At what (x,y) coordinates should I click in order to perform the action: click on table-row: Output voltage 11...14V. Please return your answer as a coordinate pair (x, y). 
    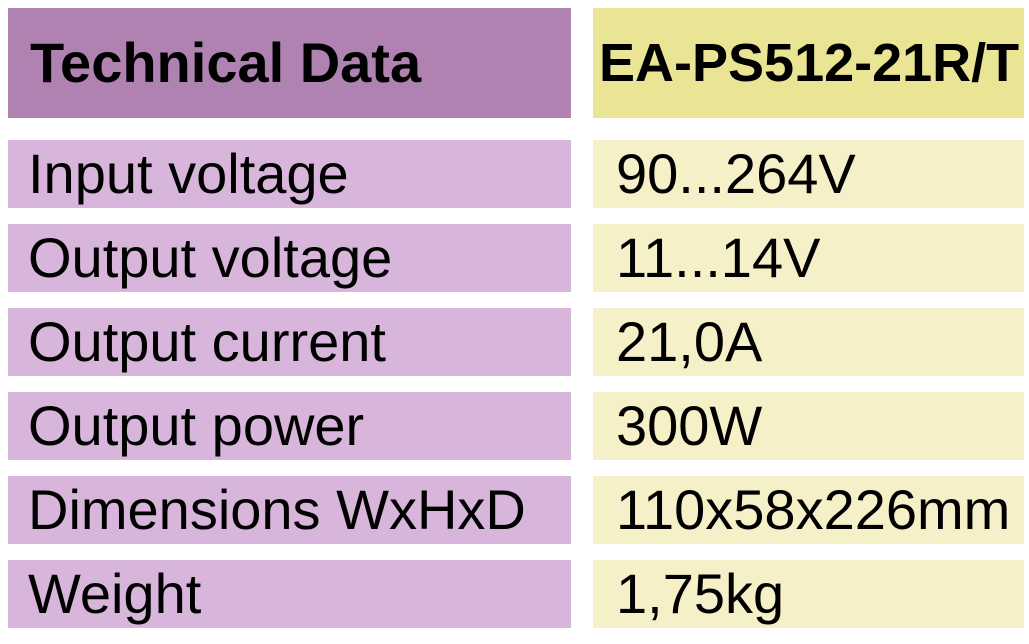
    Looking at the image, I should click on (516, 258).